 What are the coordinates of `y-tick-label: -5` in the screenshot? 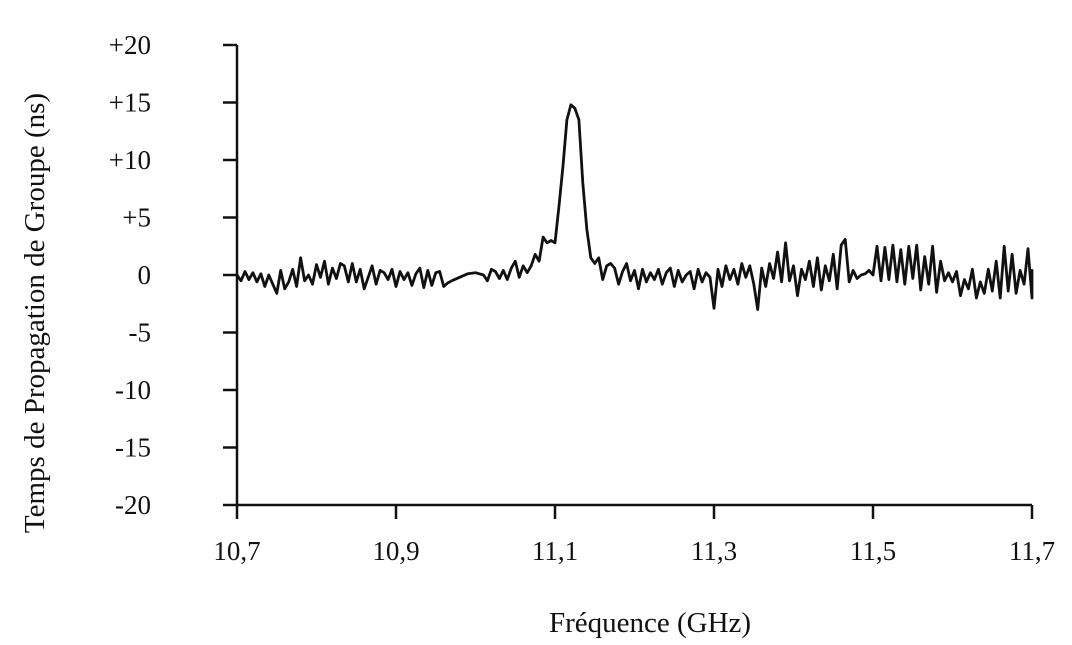 It's located at (140, 333).